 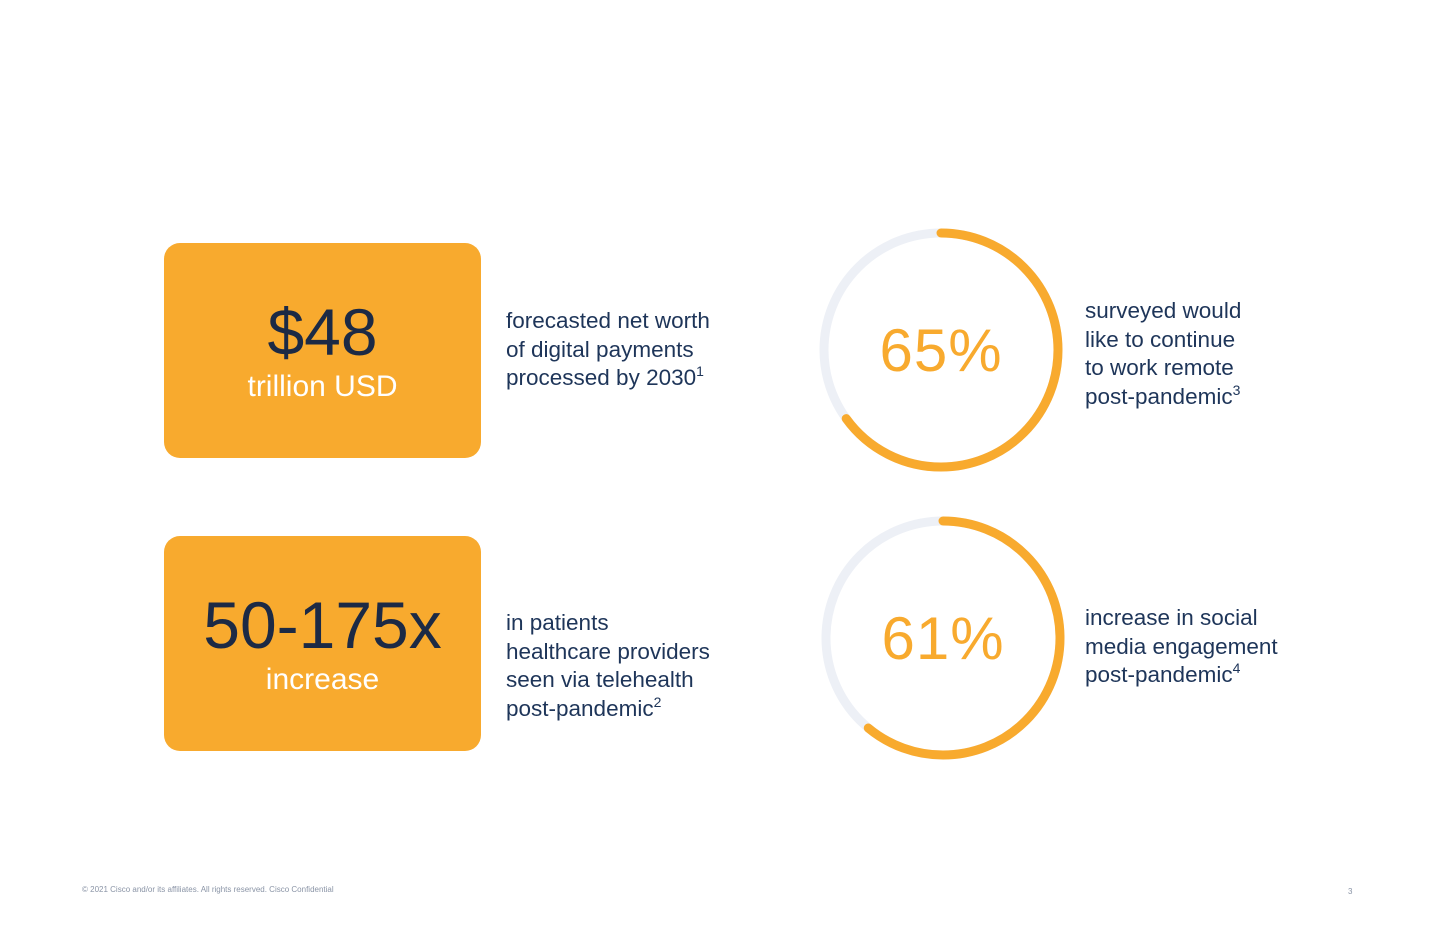 What do you see at coordinates (1163, 673) in the screenshot?
I see `description-line: post-pandemic4` at bounding box center [1163, 673].